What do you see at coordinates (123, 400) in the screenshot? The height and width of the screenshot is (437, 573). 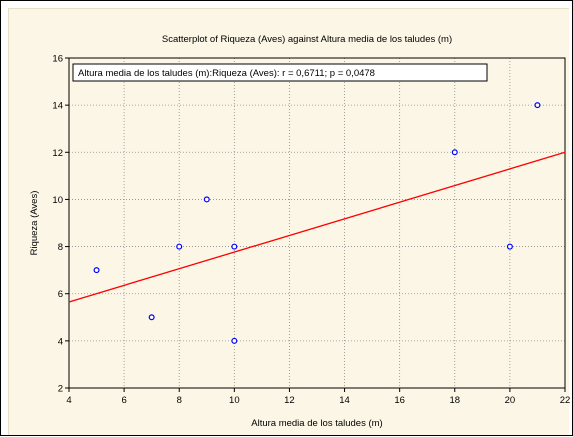 I see `x-tick-label: 6` at bounding box center [123, 400].